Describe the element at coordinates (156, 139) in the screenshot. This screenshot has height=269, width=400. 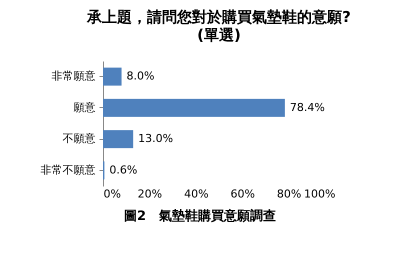
I see `data-label: 13.0%` at that location.